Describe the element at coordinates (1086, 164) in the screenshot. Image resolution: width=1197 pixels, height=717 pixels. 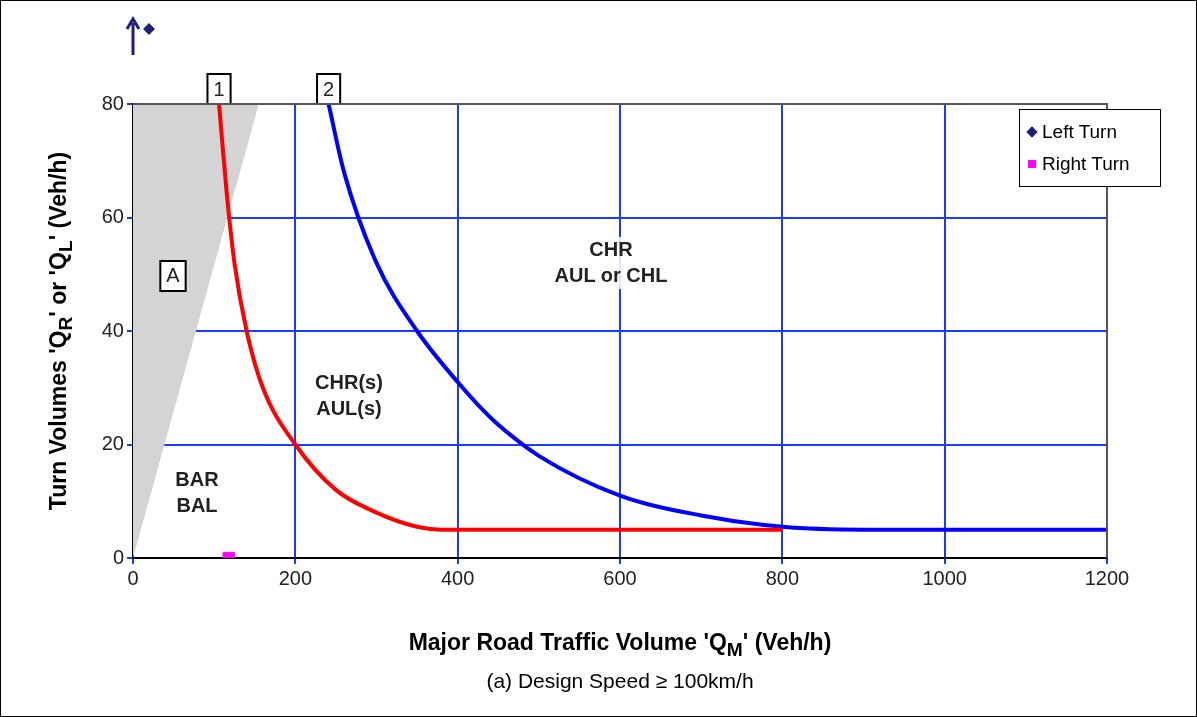
I see `legend-label: Right Turn` at that location.